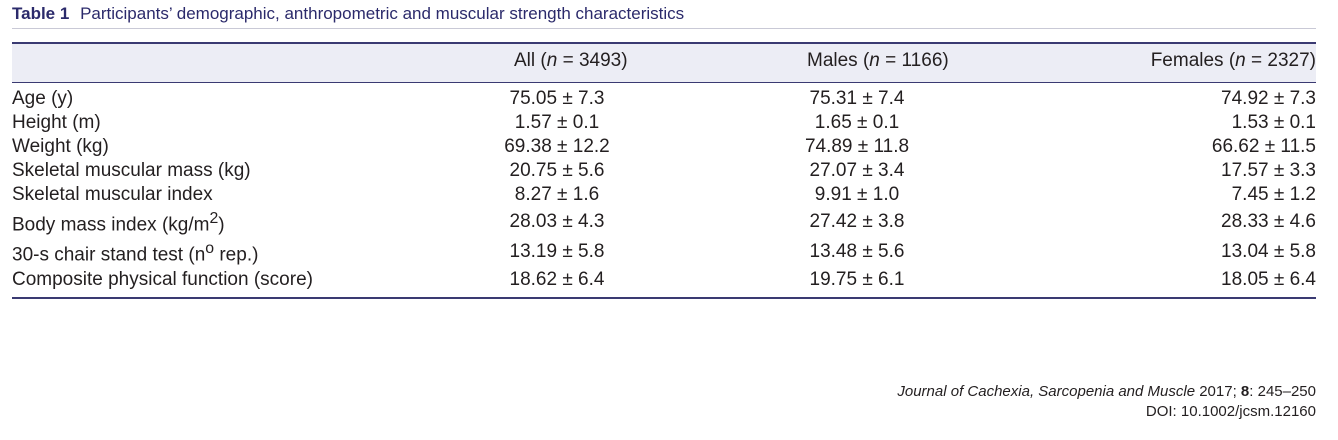 The image size is (1338, 440). I want to click on cell-females: 74.92 ± 7.3, so click(1268, 98).